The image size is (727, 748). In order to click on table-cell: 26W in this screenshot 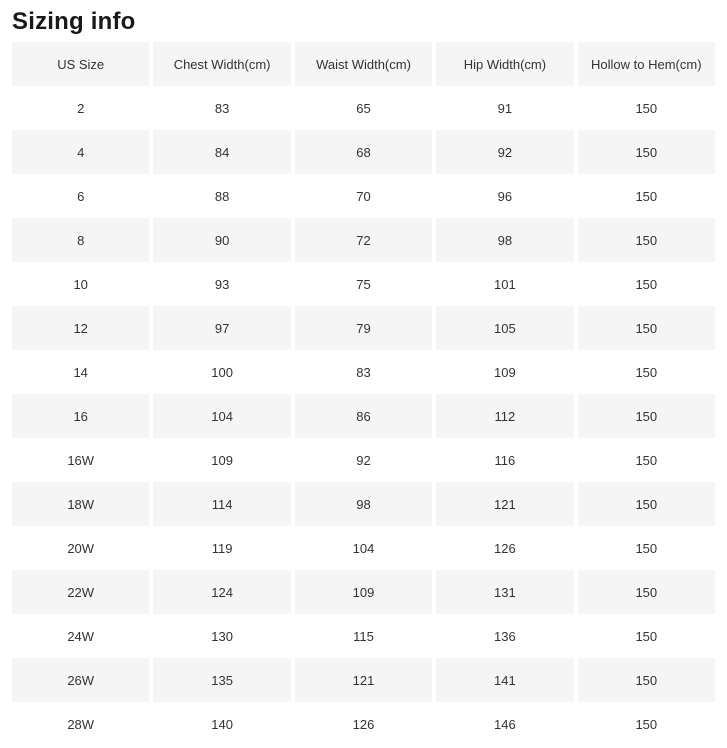, I will do `click(81, 680)`.